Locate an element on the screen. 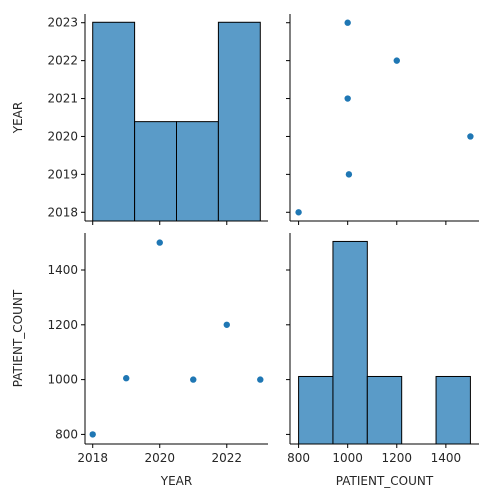 This screenshot has width=500, height=500. y-axis-label-patient-count: PATIENT_COUNT is located at coordinates (18, 338).